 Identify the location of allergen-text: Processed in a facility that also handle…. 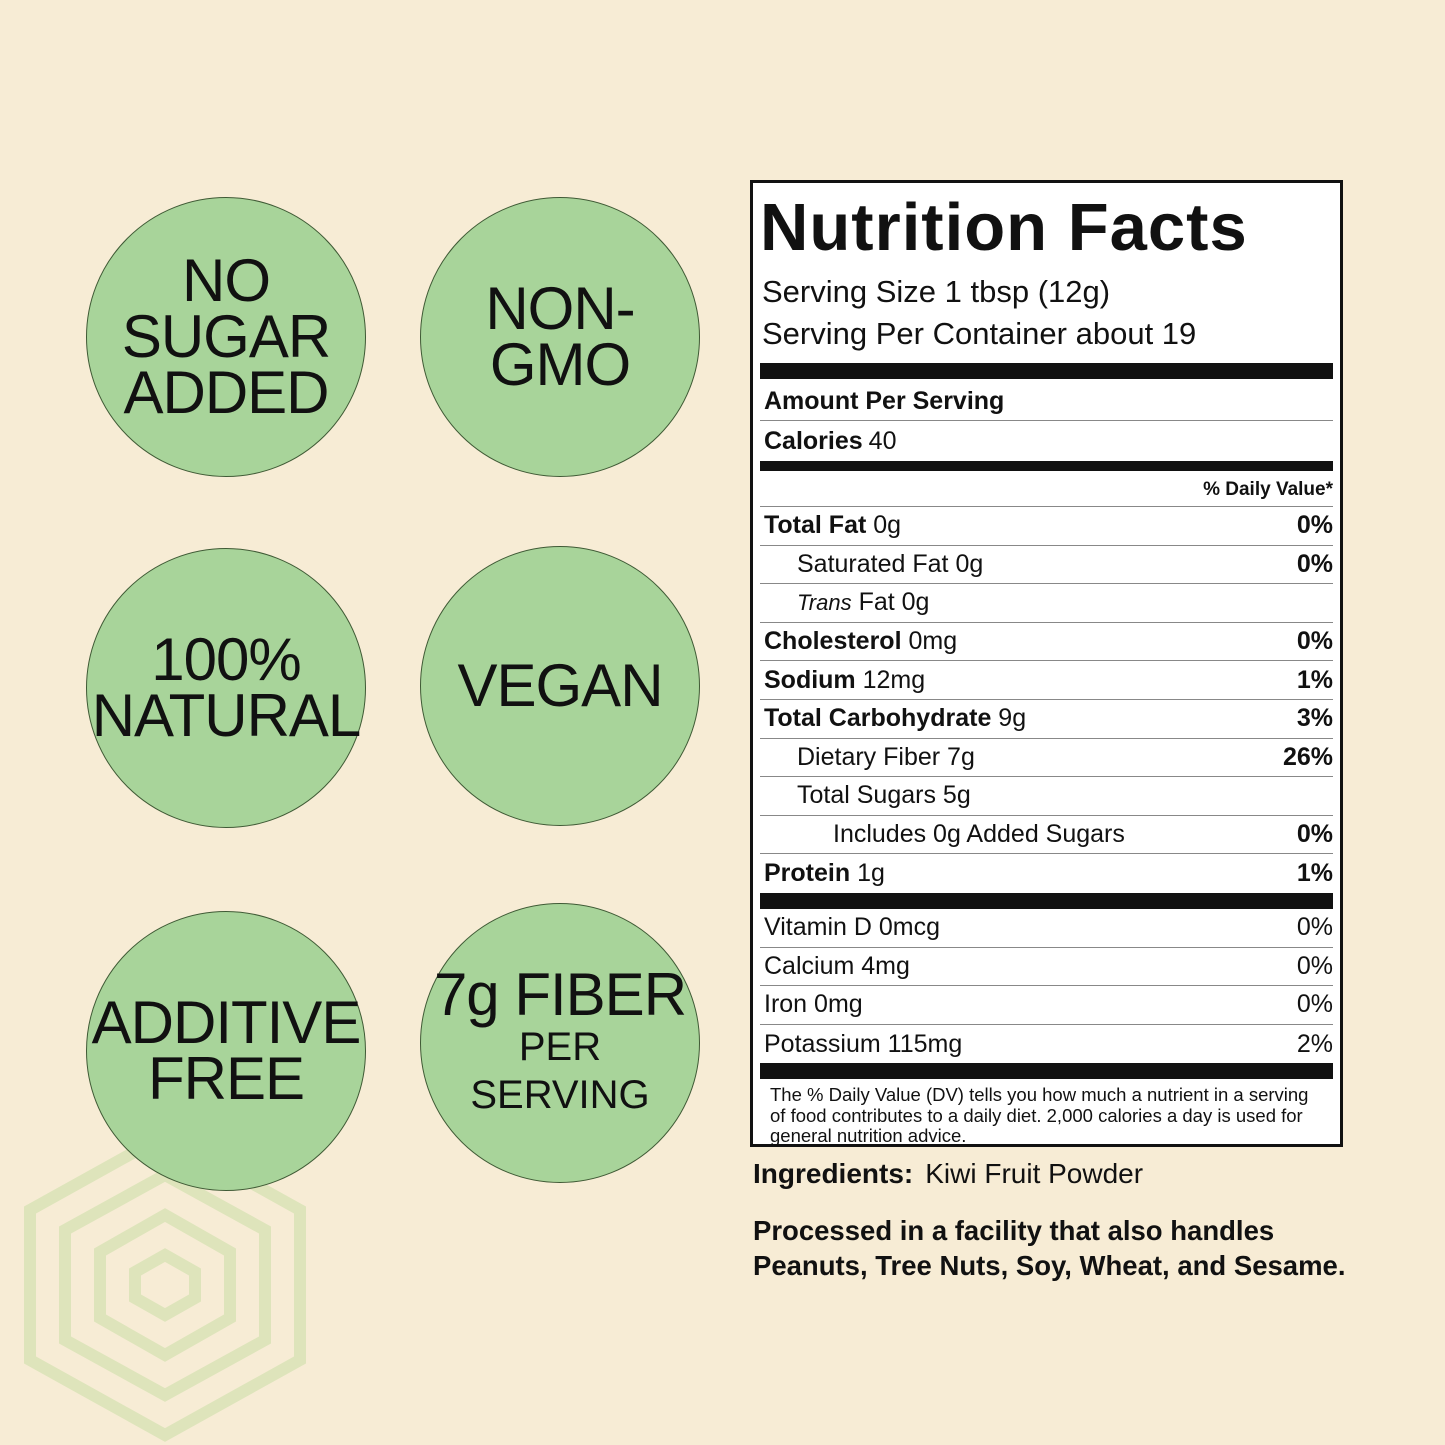
(1049, 1248).